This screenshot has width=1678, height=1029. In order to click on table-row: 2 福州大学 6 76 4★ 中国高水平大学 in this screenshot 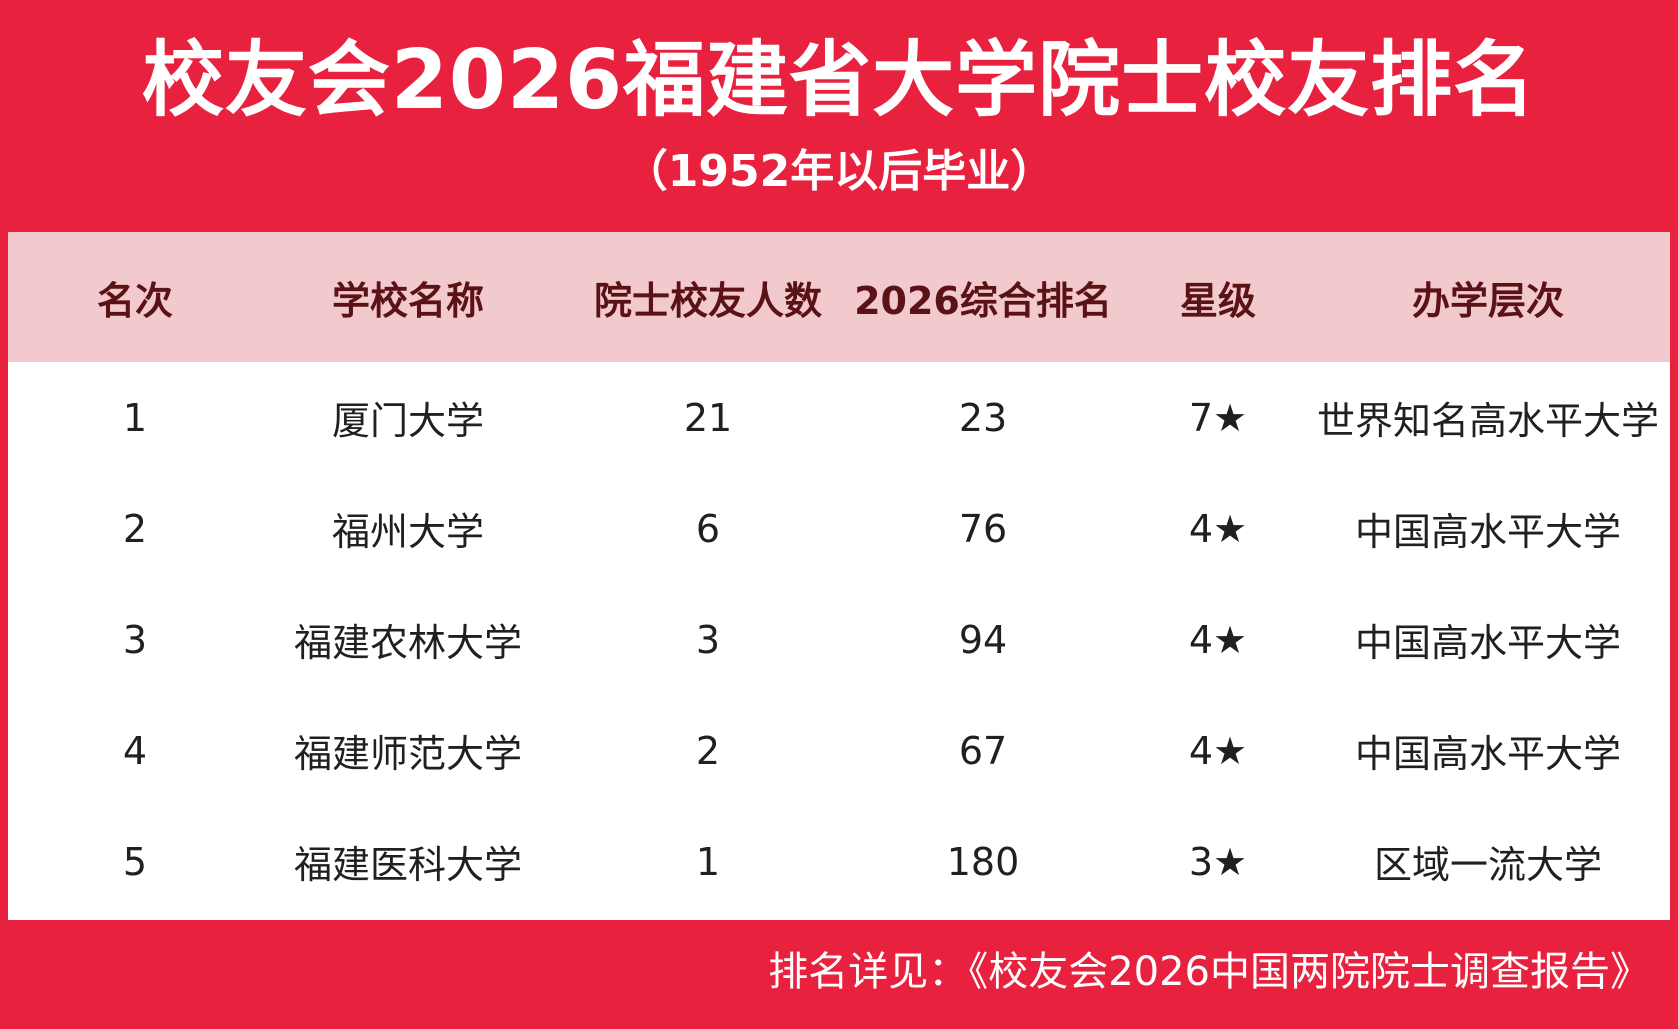, I will do `click(846, 529)`.